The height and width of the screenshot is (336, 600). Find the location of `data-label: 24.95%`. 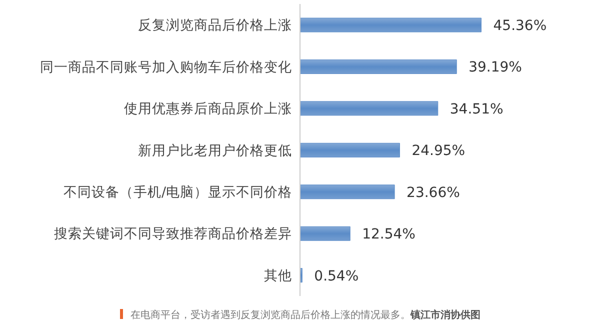

data-label: 24.95% is located at coordinates (439, 151).